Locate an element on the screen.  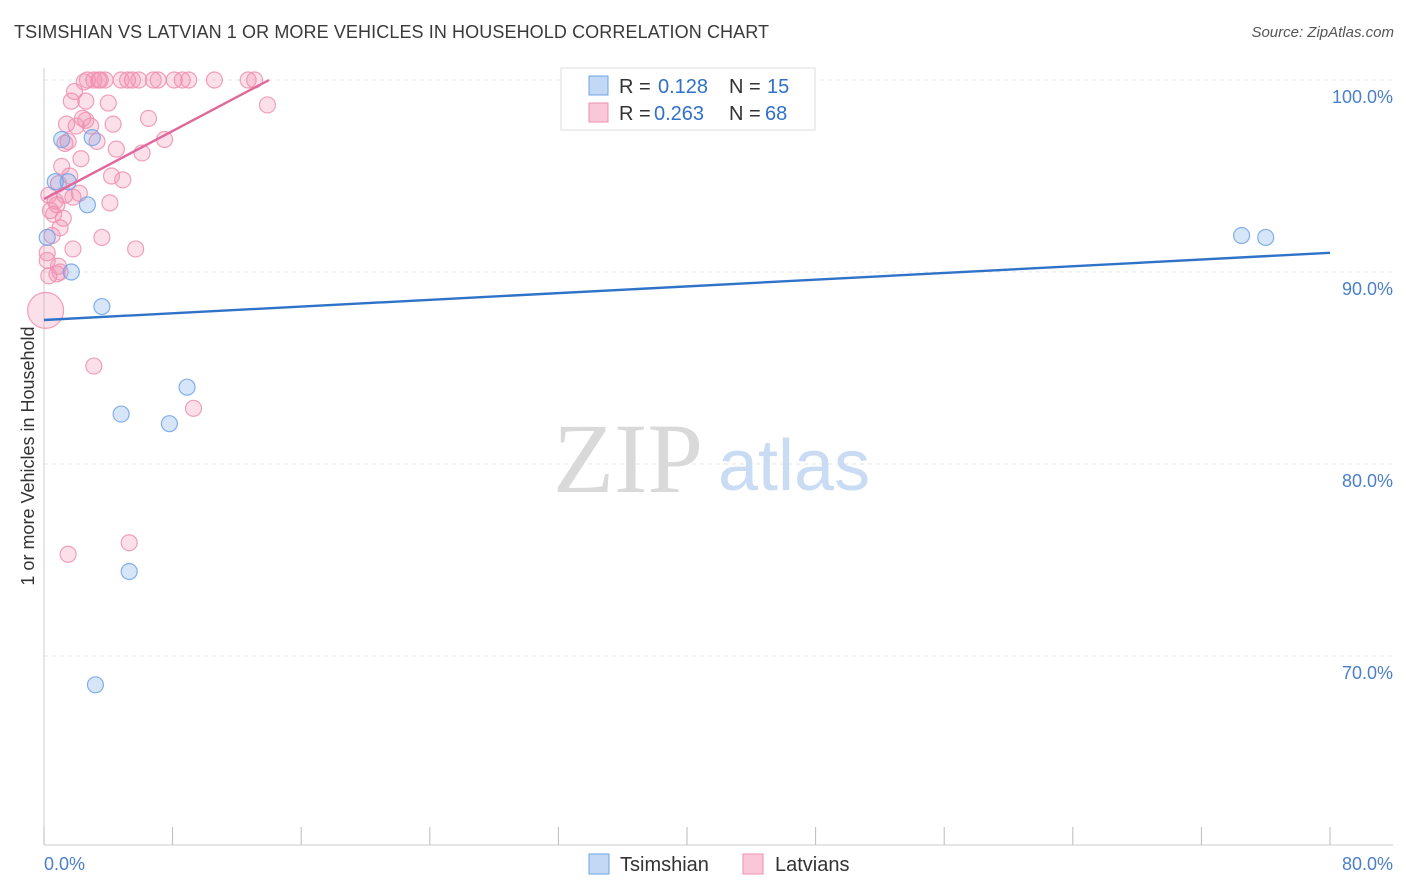
legend-swatch-latvians is located at coordinates (598, 112).